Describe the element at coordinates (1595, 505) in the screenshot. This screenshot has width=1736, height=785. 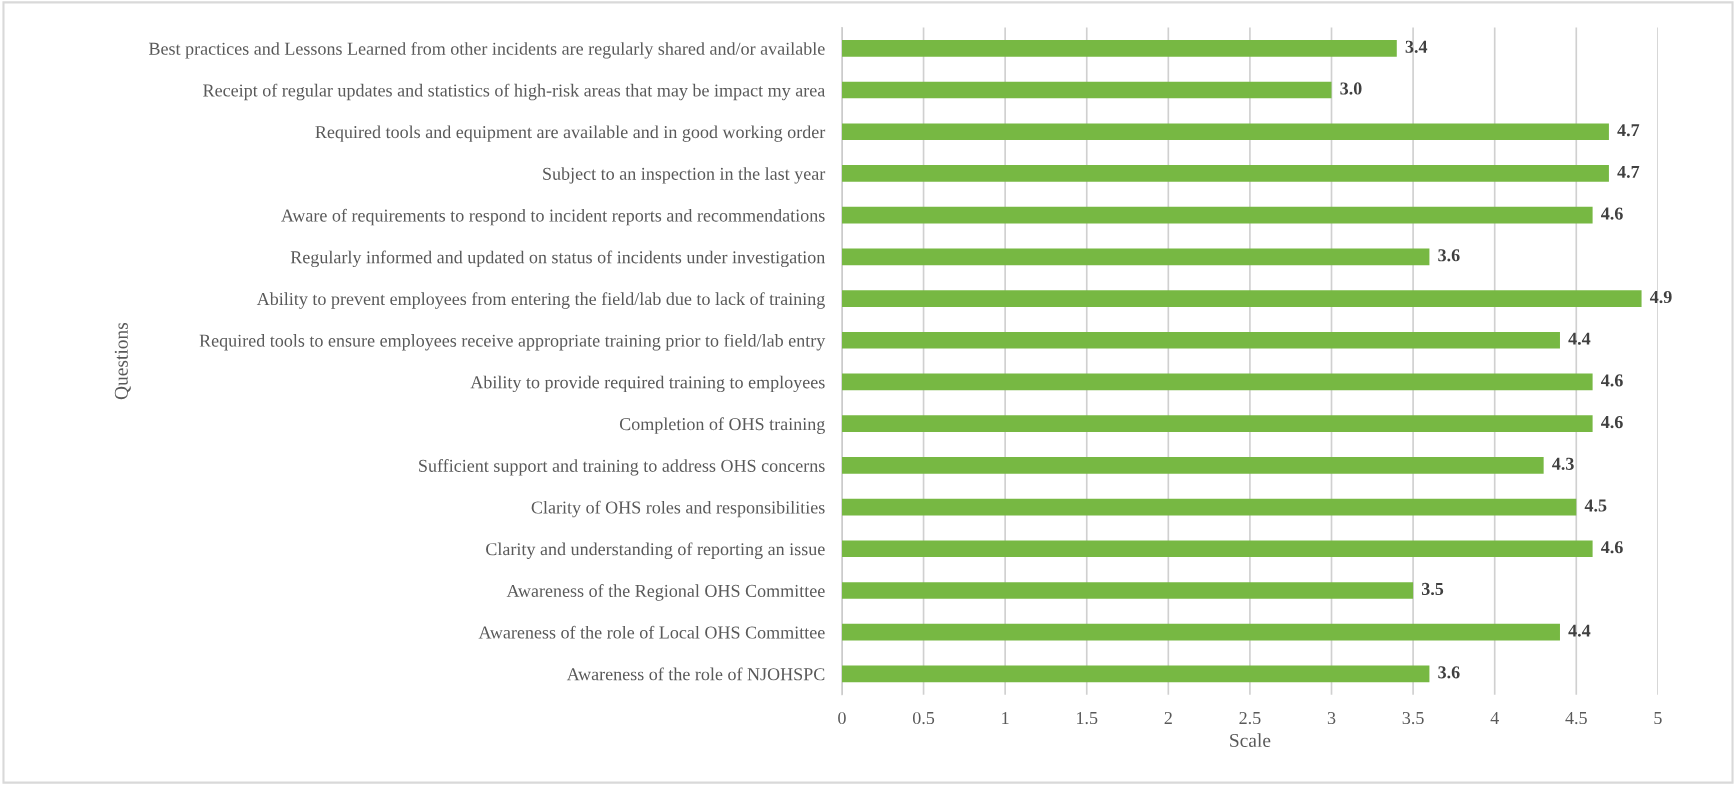
I see `data-label: 4.5` at that location.